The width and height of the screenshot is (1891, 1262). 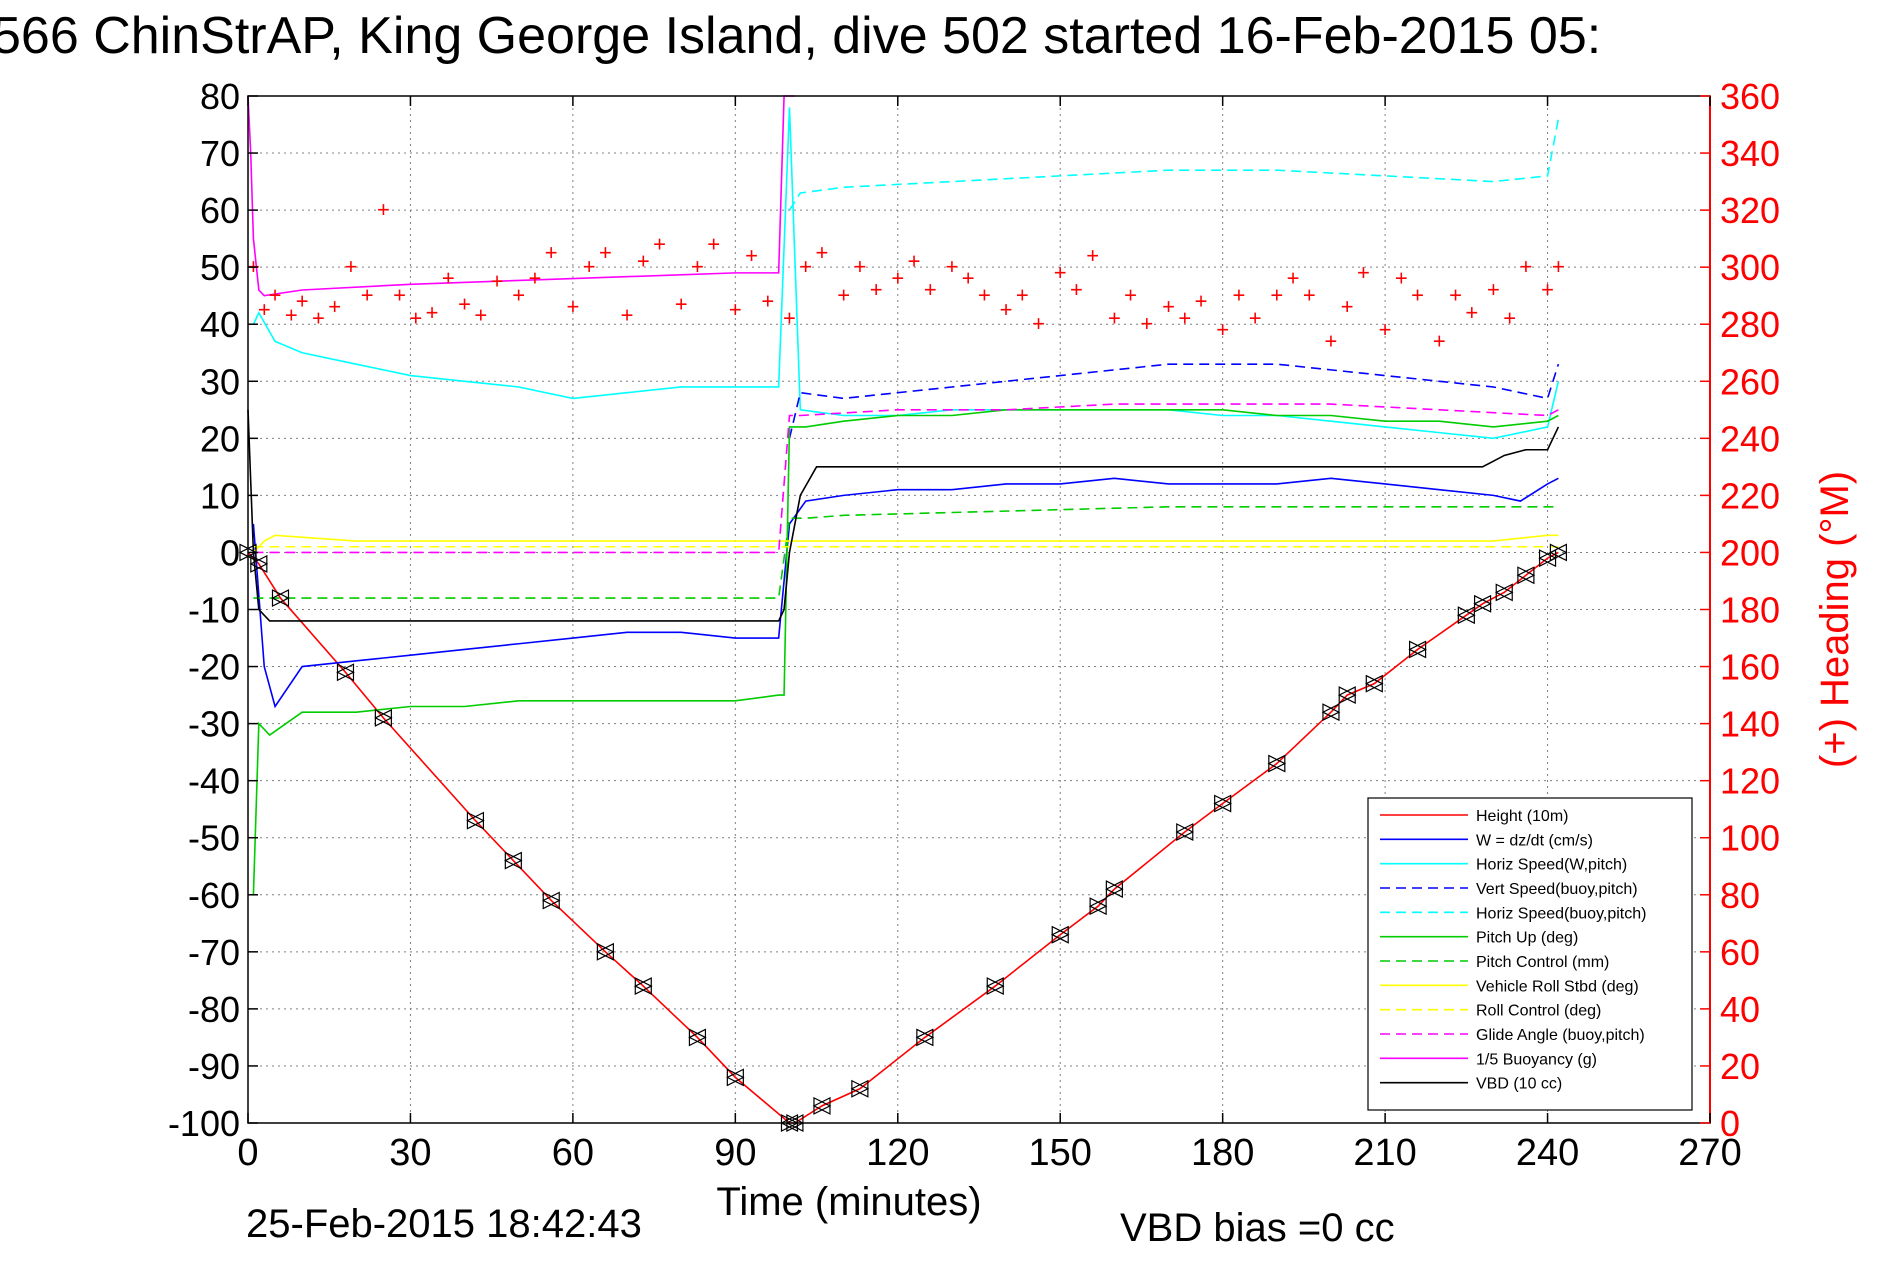 I want to click on legend-entry: Vehicle Roll Stbd (deg), so click(x=1557, y=986).